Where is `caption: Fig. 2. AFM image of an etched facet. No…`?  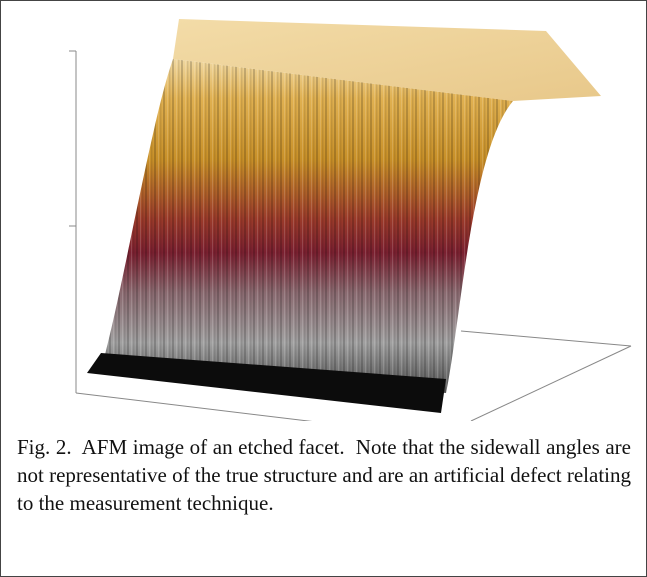 caption: Fig. 2. AFM image of an etched facet. No… is located at coordinates (324, 475).